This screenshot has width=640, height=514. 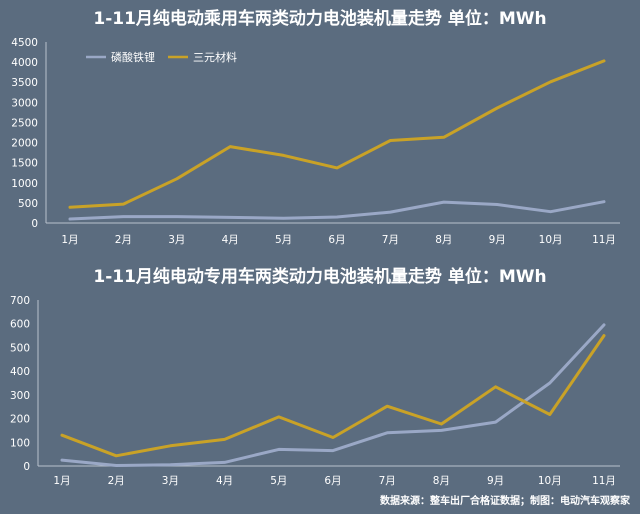 What do you see at coordinates (283, 240) in the screenshot?
I see `chart1-x-tick: 5月` at bounding box center [283, 240].